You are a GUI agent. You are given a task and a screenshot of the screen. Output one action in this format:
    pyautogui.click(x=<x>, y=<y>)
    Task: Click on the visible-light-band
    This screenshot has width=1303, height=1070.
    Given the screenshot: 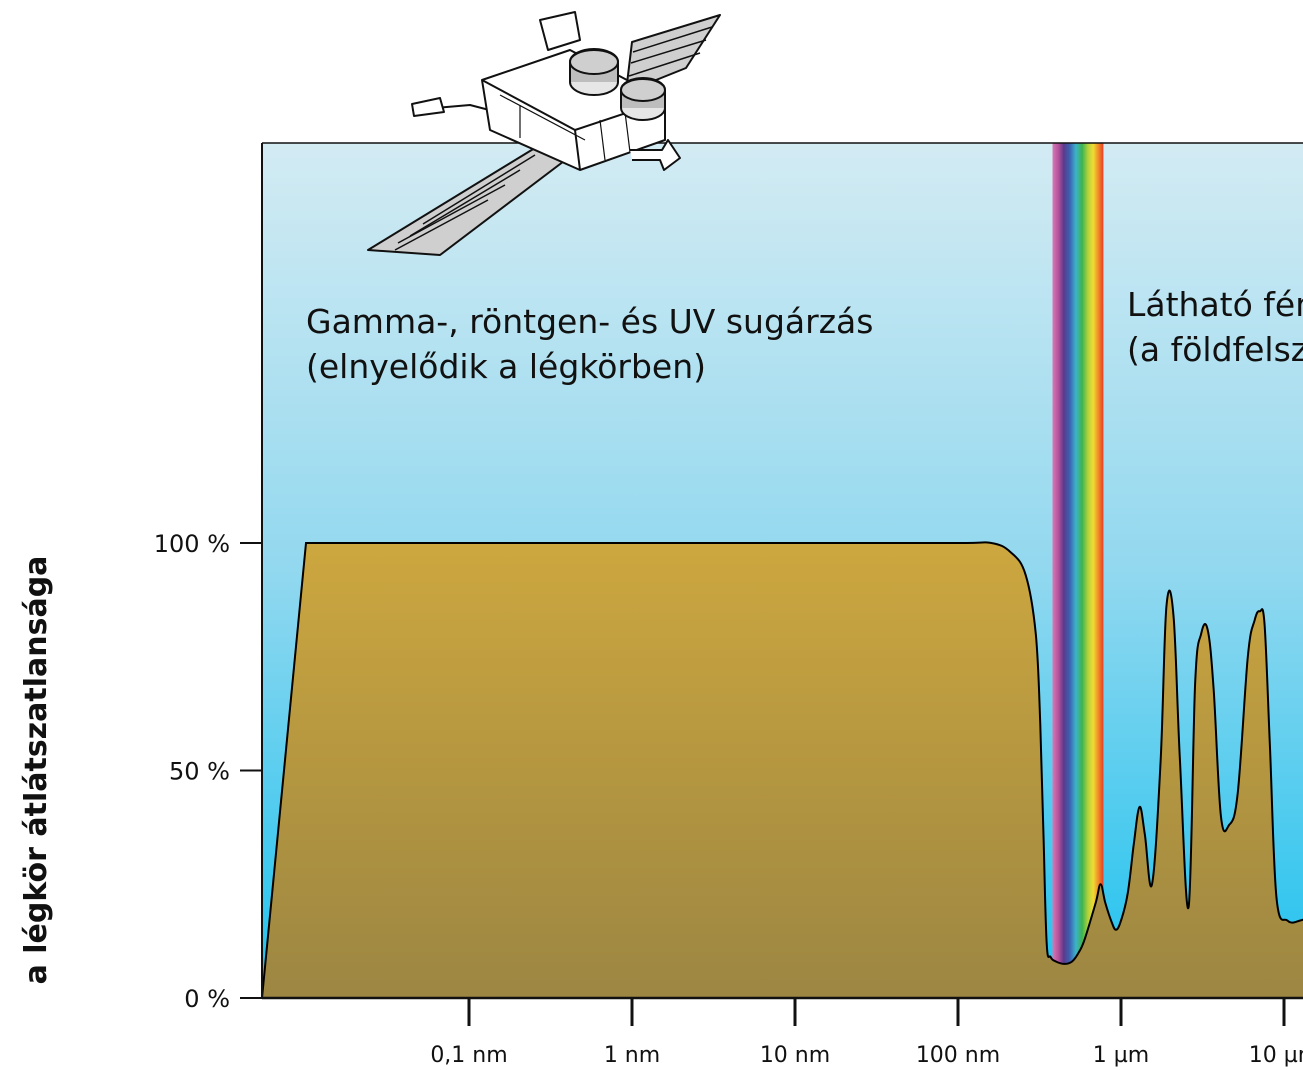 What is the action you would take?
    pyautogui.click(x=1078, y=570)
    